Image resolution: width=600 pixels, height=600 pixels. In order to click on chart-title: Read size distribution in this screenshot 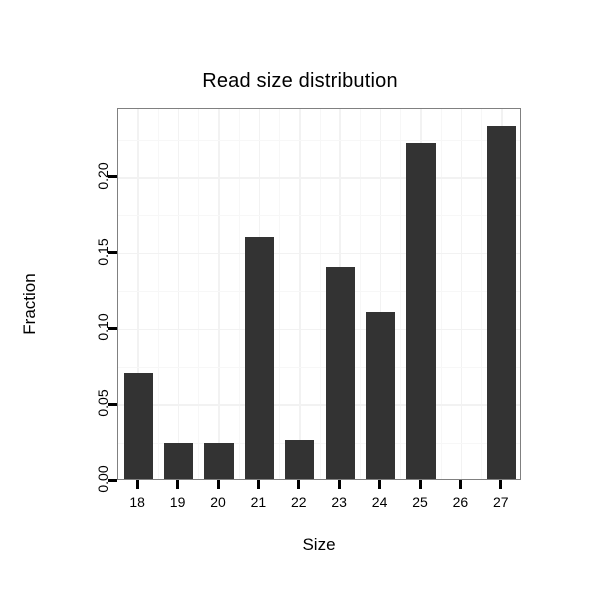, I will do `click(300, 81)`.